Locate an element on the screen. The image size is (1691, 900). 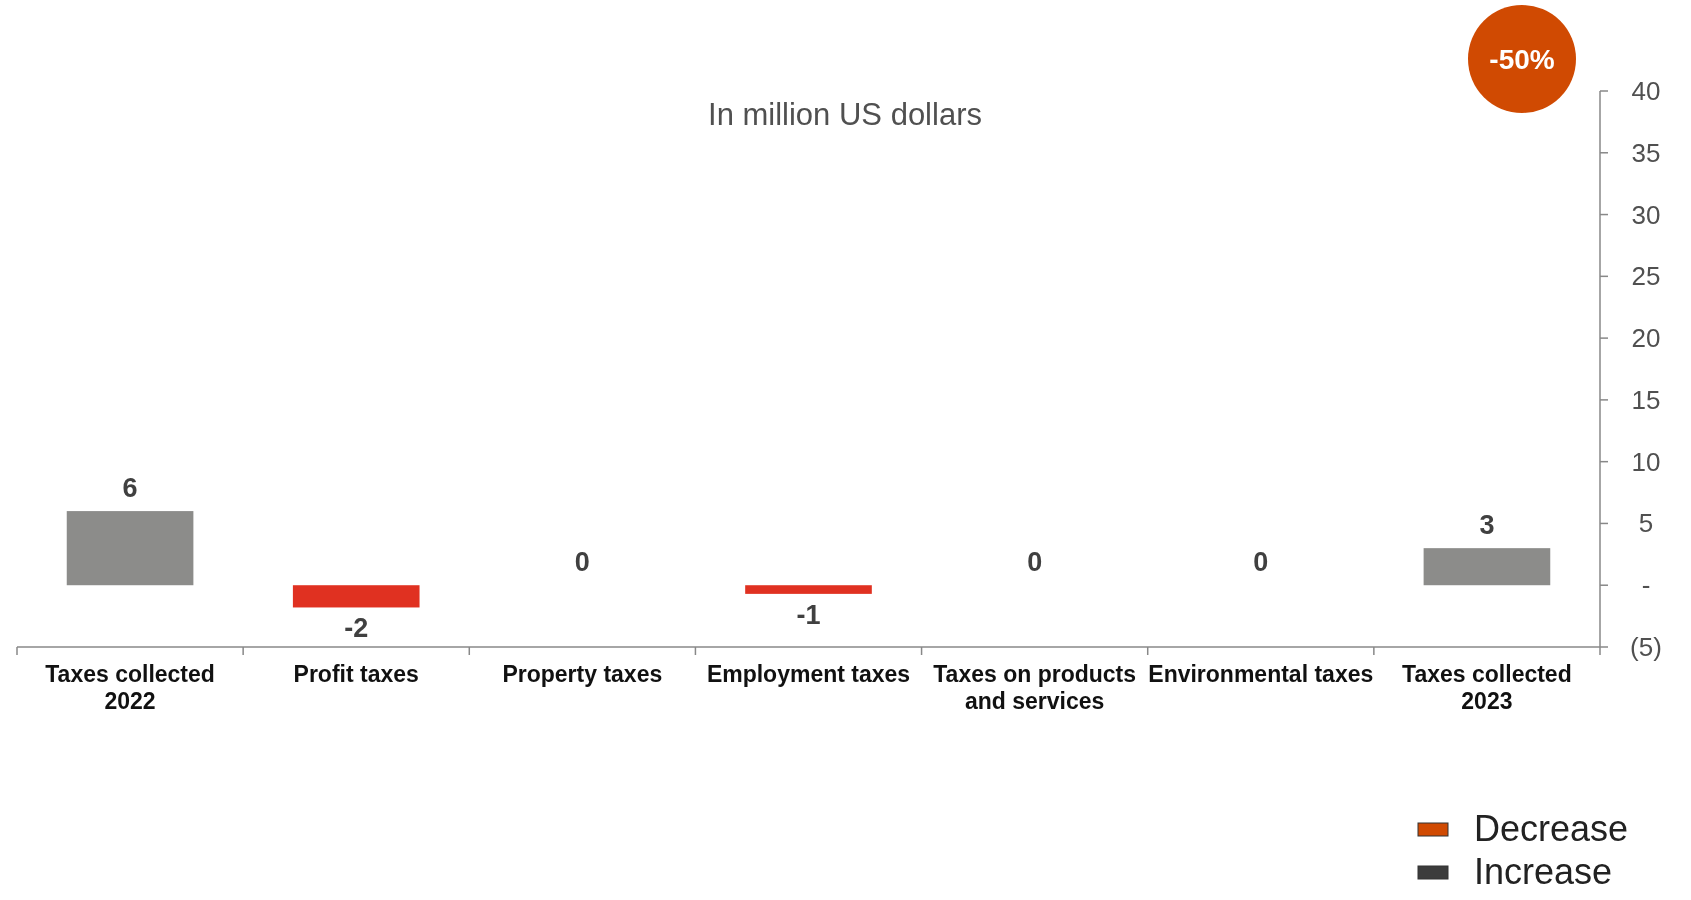
x-tick-label: Taxes collected 2022 is located at coordinates (130, 687).